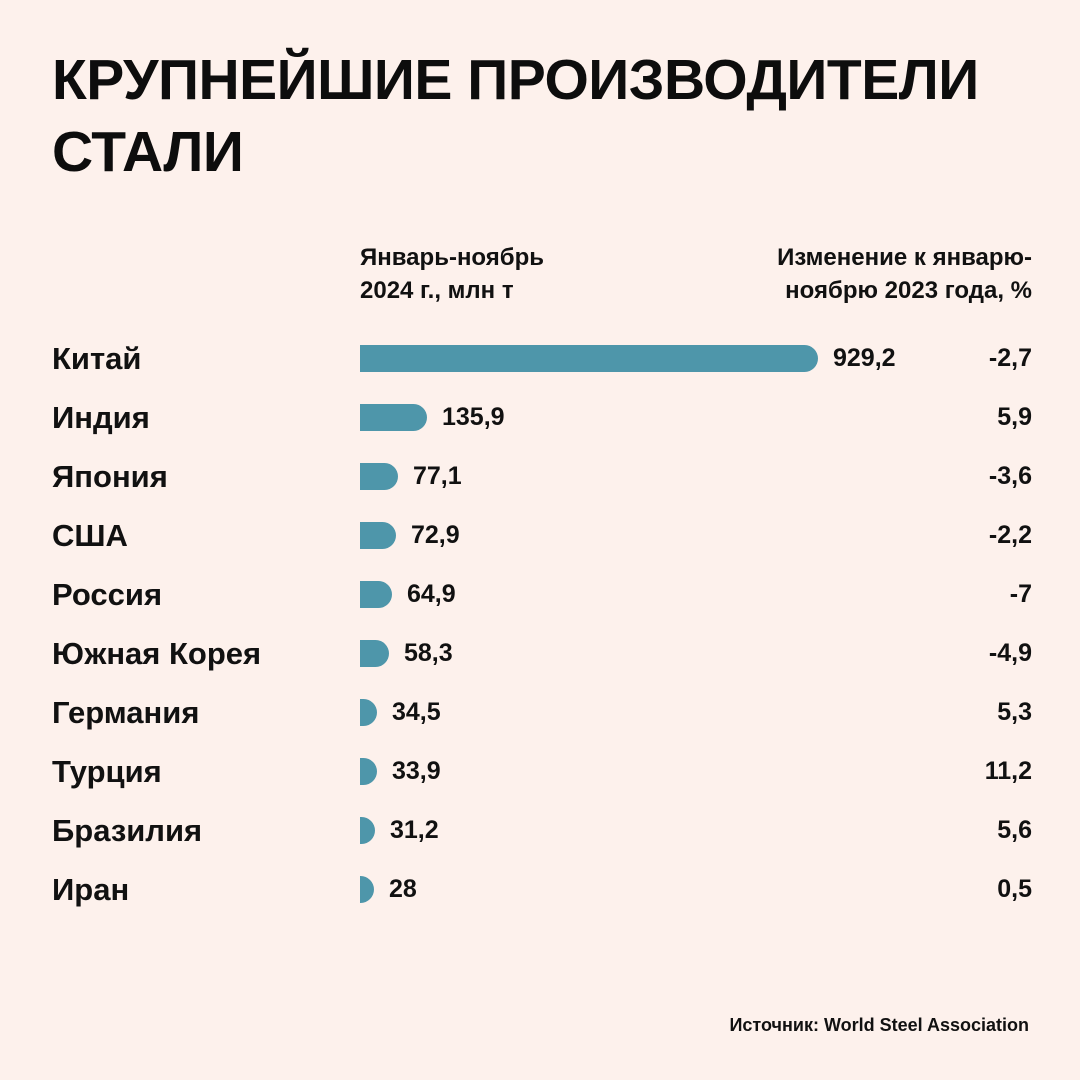  Describe the element at coordinates (452, 257) in the screenshot. I see `column-header-volume-line1: Январь-ноябрь` at that location.